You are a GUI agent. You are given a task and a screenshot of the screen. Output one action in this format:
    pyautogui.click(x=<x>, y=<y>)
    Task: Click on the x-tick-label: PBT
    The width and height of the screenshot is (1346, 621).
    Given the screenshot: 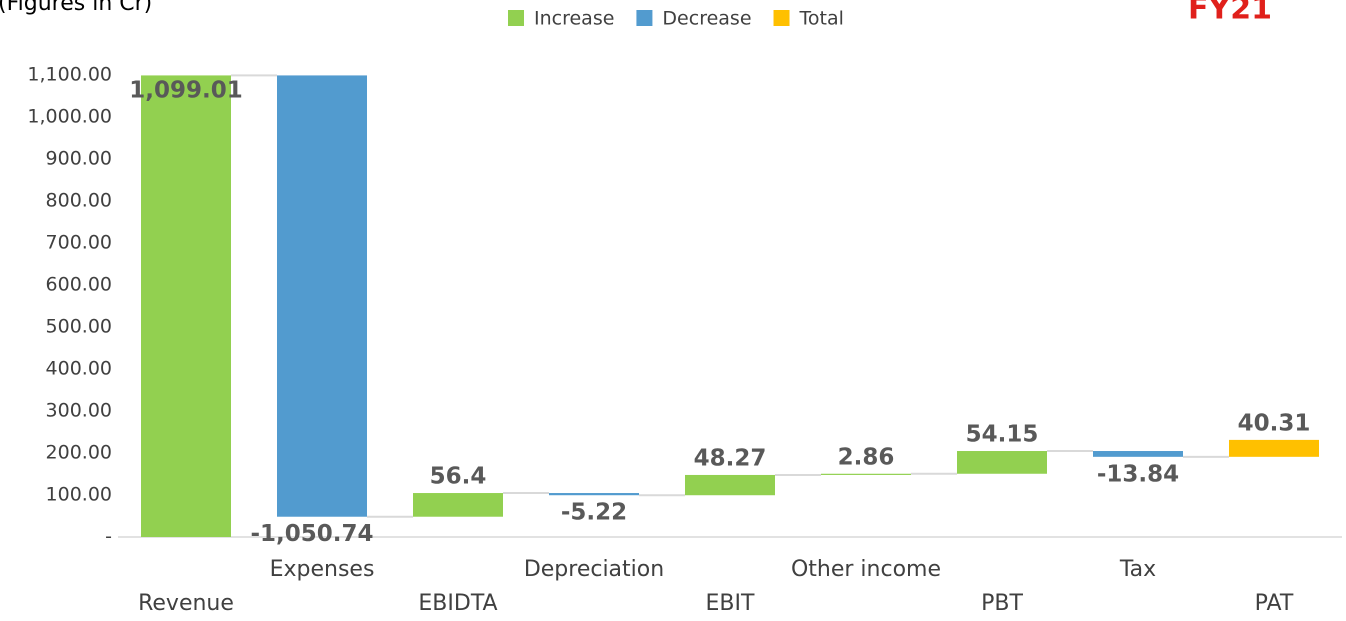 What is the action you would take?
    pyautogui.click(x=1002, y=603)
    